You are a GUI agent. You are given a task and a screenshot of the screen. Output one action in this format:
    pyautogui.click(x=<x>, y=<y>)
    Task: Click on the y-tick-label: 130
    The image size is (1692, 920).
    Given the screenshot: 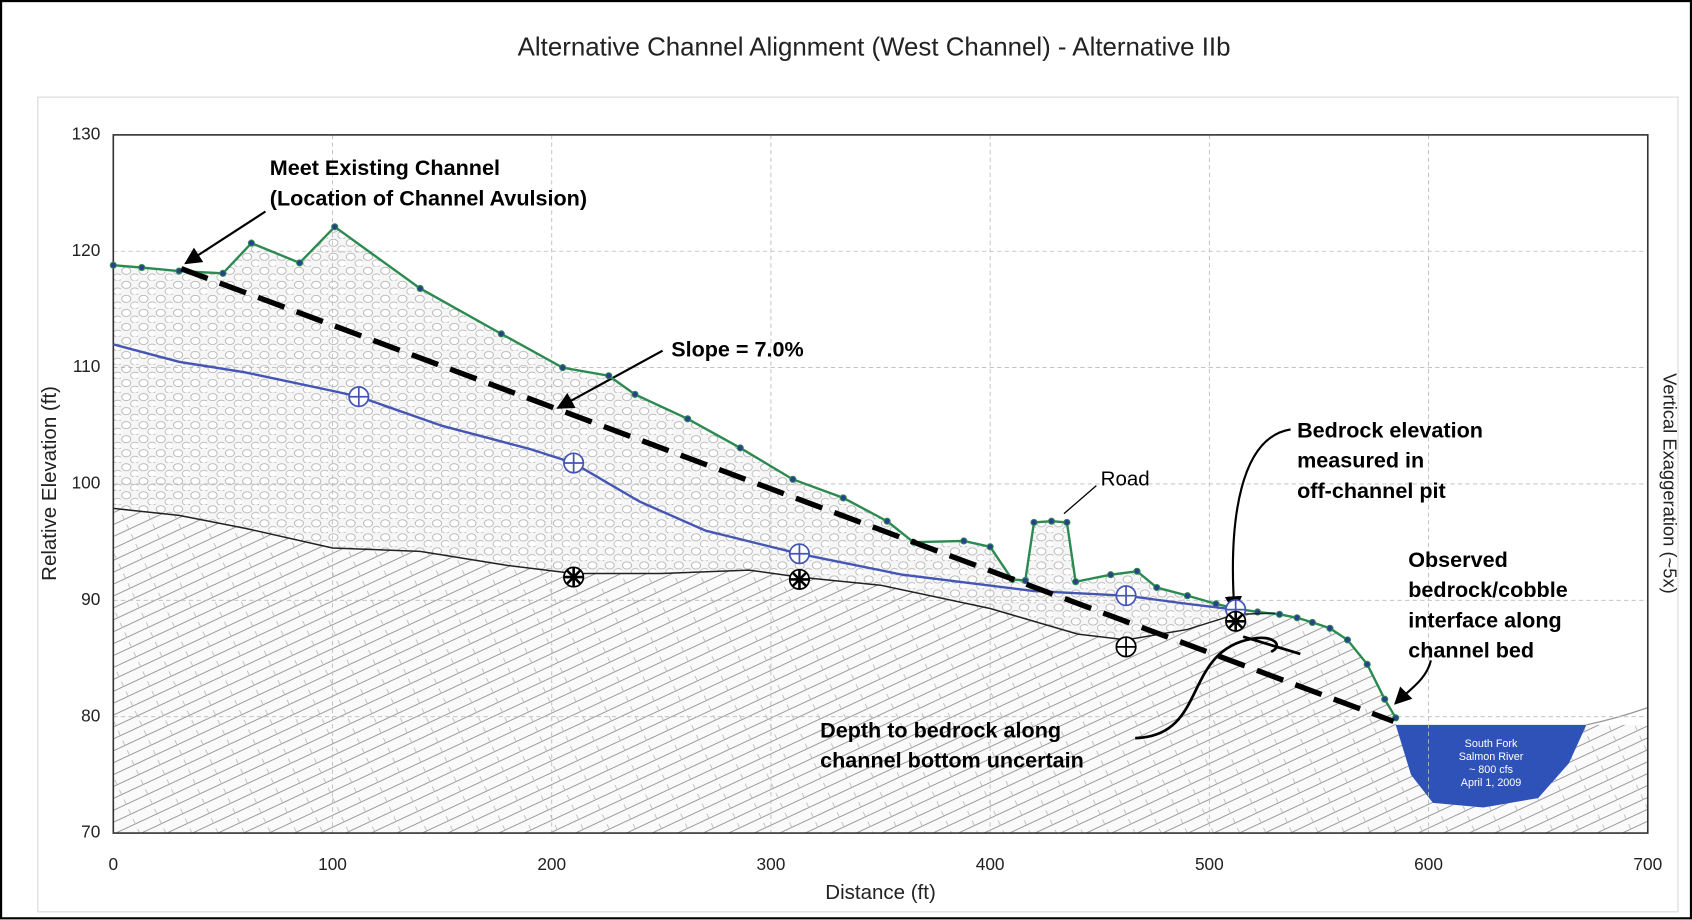 What is the action you would take?
    pyautogui.click(x=86, y=133)
    